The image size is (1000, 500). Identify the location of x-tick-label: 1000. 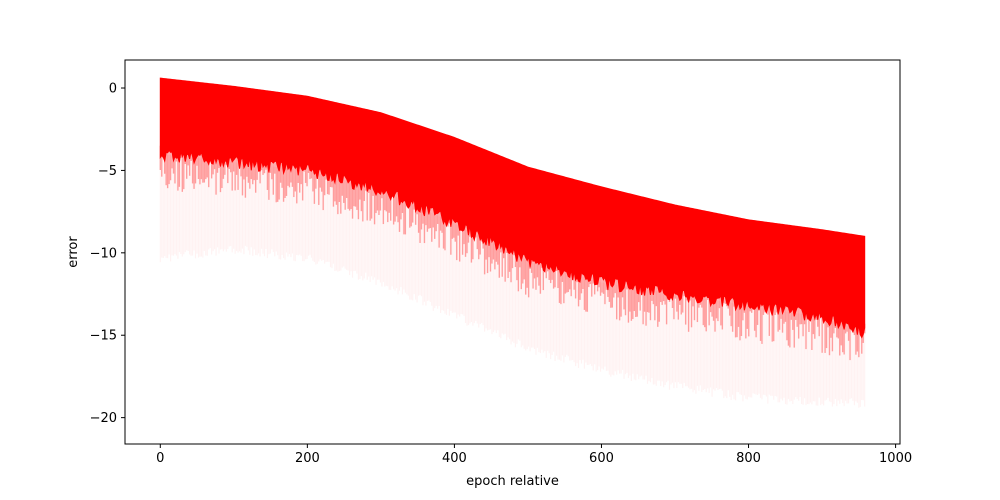
(895, 458).